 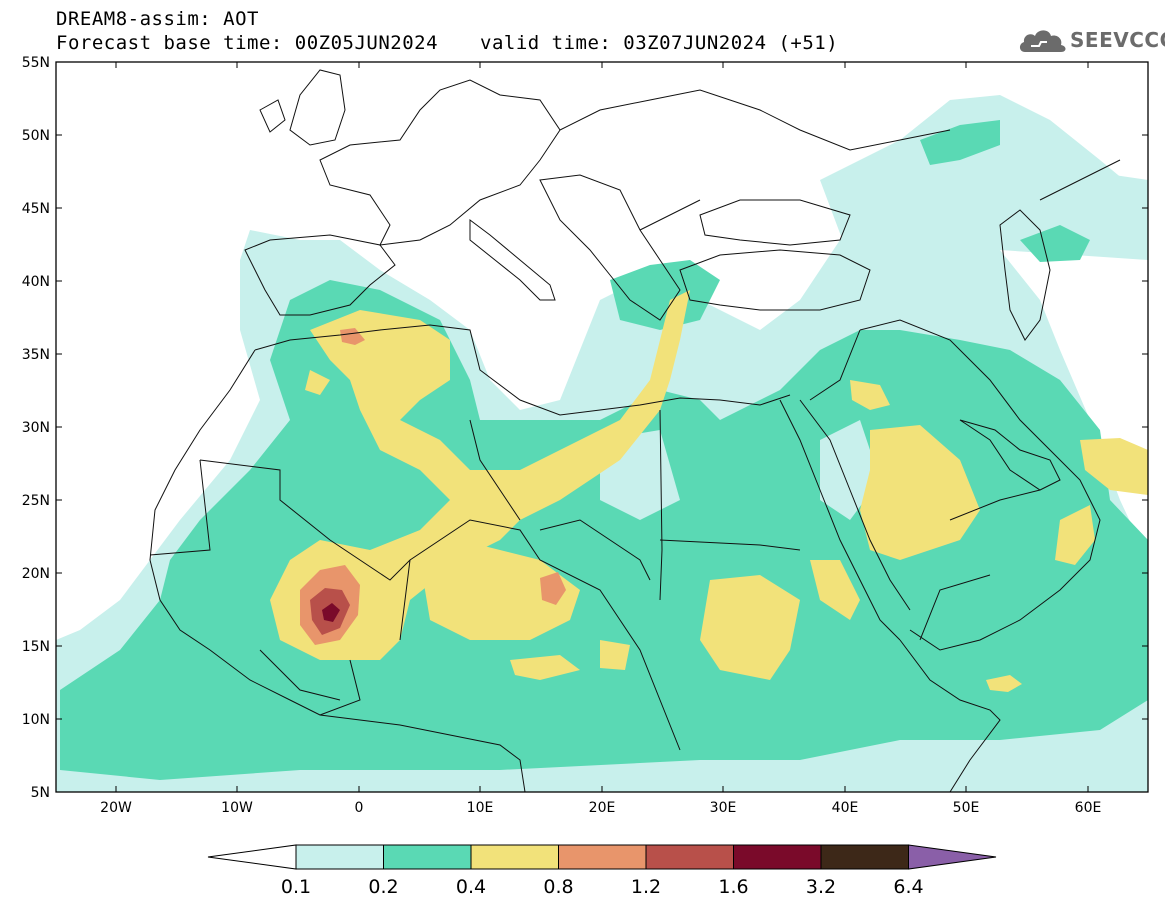 What do you see at coordinates (602, 808) in the screenshot?
I see `lon-label-20e: 20E` at bounding box center [602, 808].